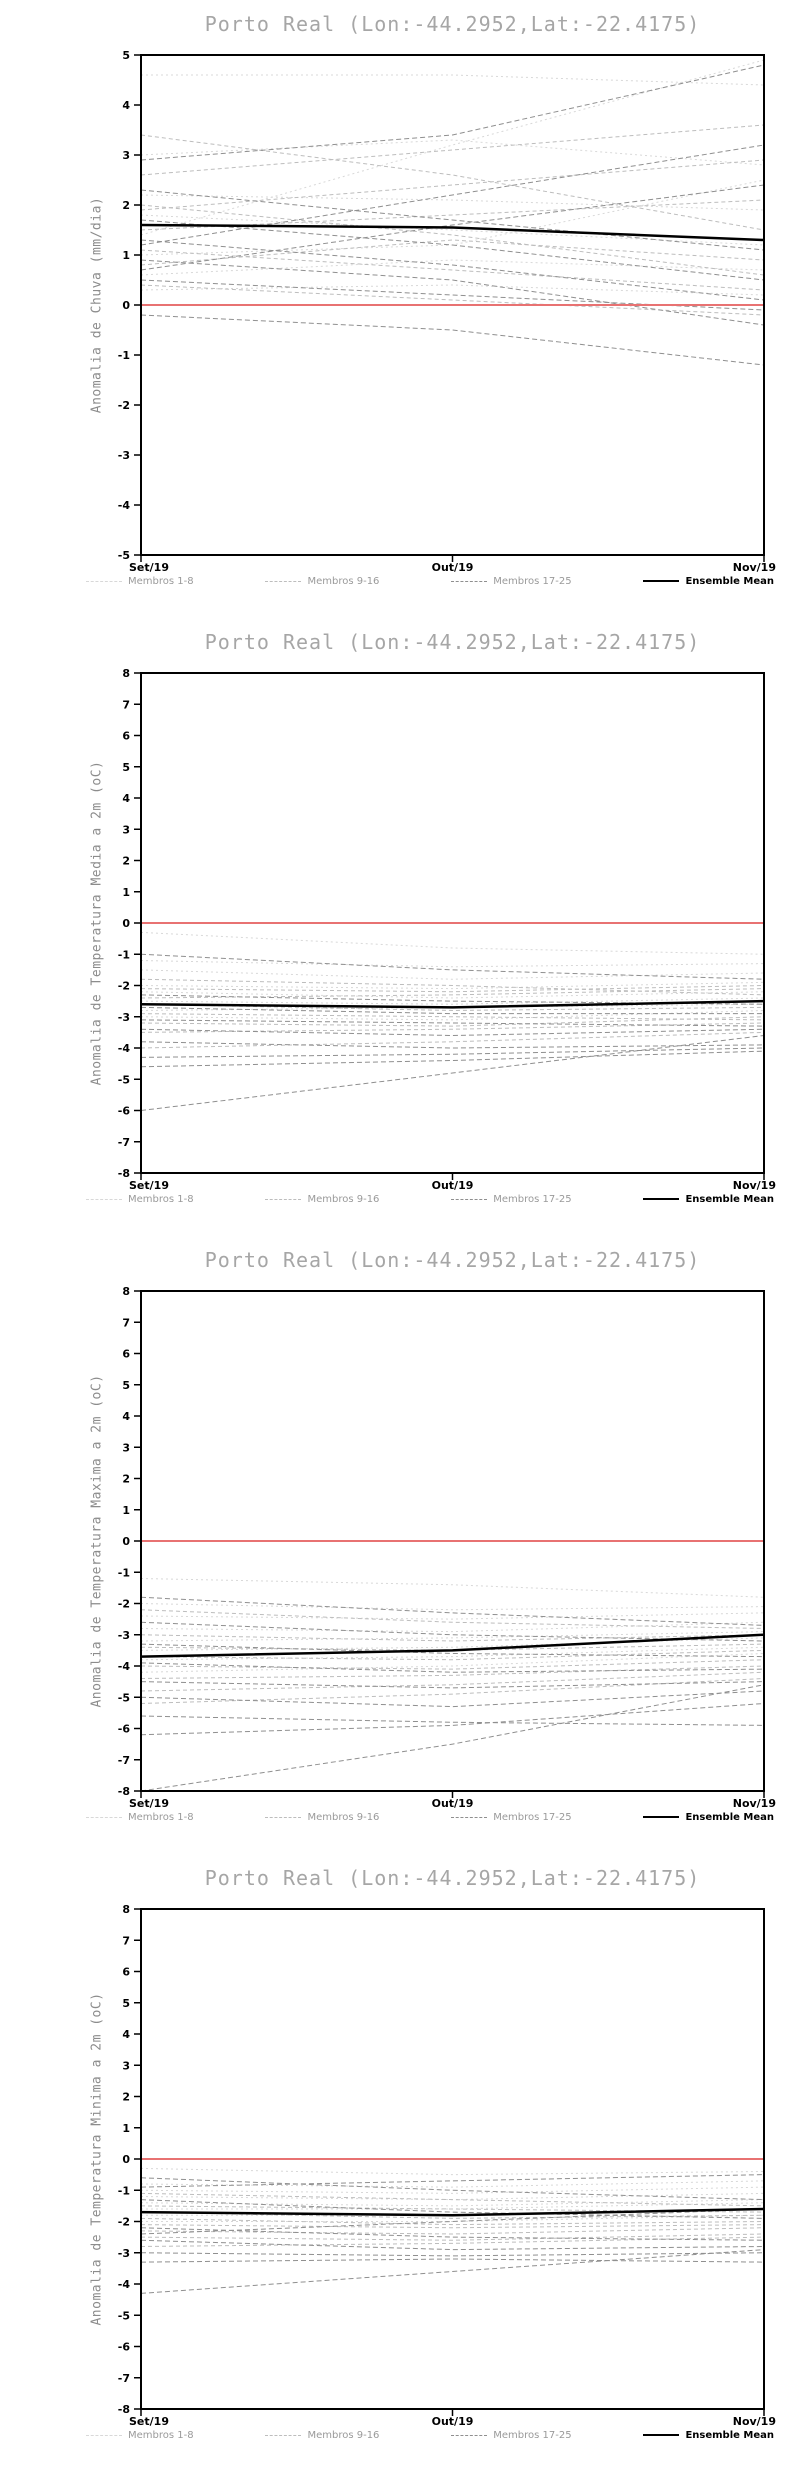 This screenshot has height=2472, width=800. I want to click on svg-text: 3, so click(126, 829).